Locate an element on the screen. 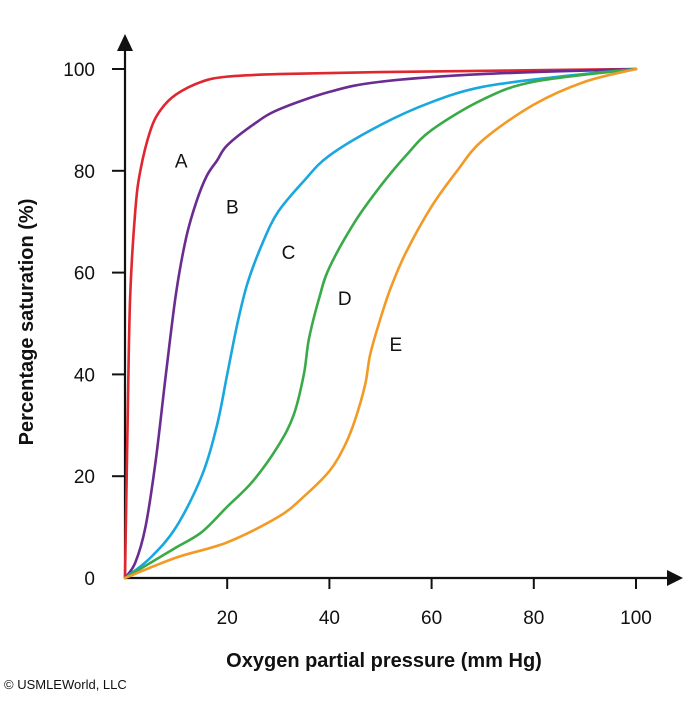 This screenshot has width=700, height=701. x-axis-label: Oxygen partial pressure (mm Hg) is located at coordinates (384, 661).